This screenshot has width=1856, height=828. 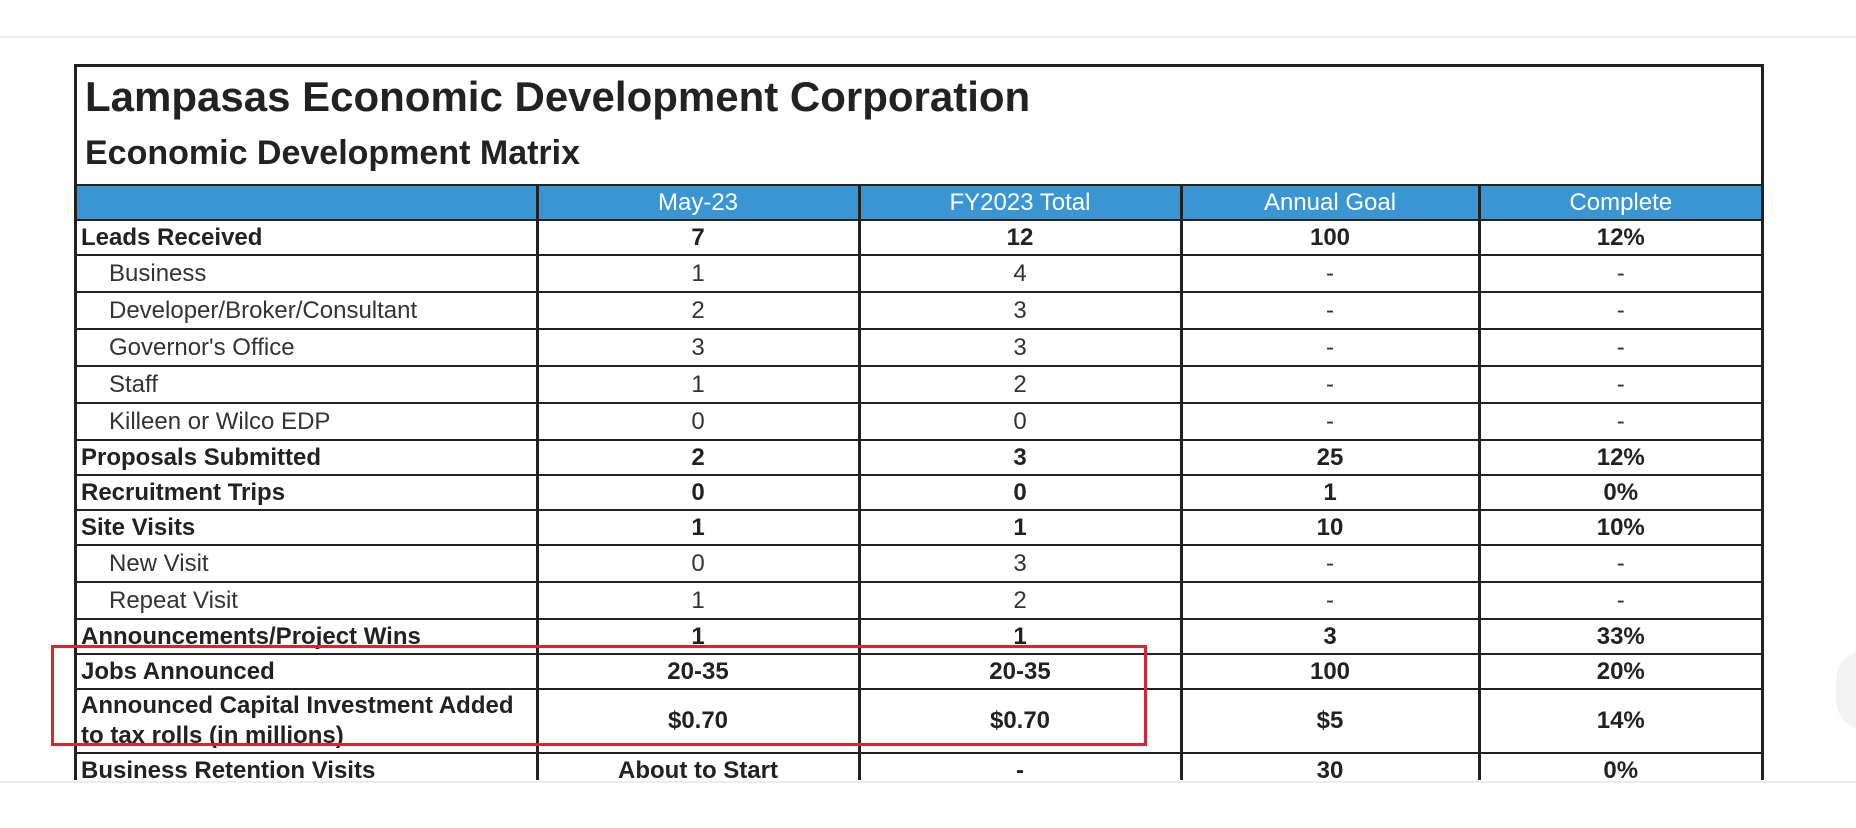 What do you see at coordinates (1019, 766) in the screenshot?
I see `cell-fy2023-total: -` at bounding box center [1019, 766].